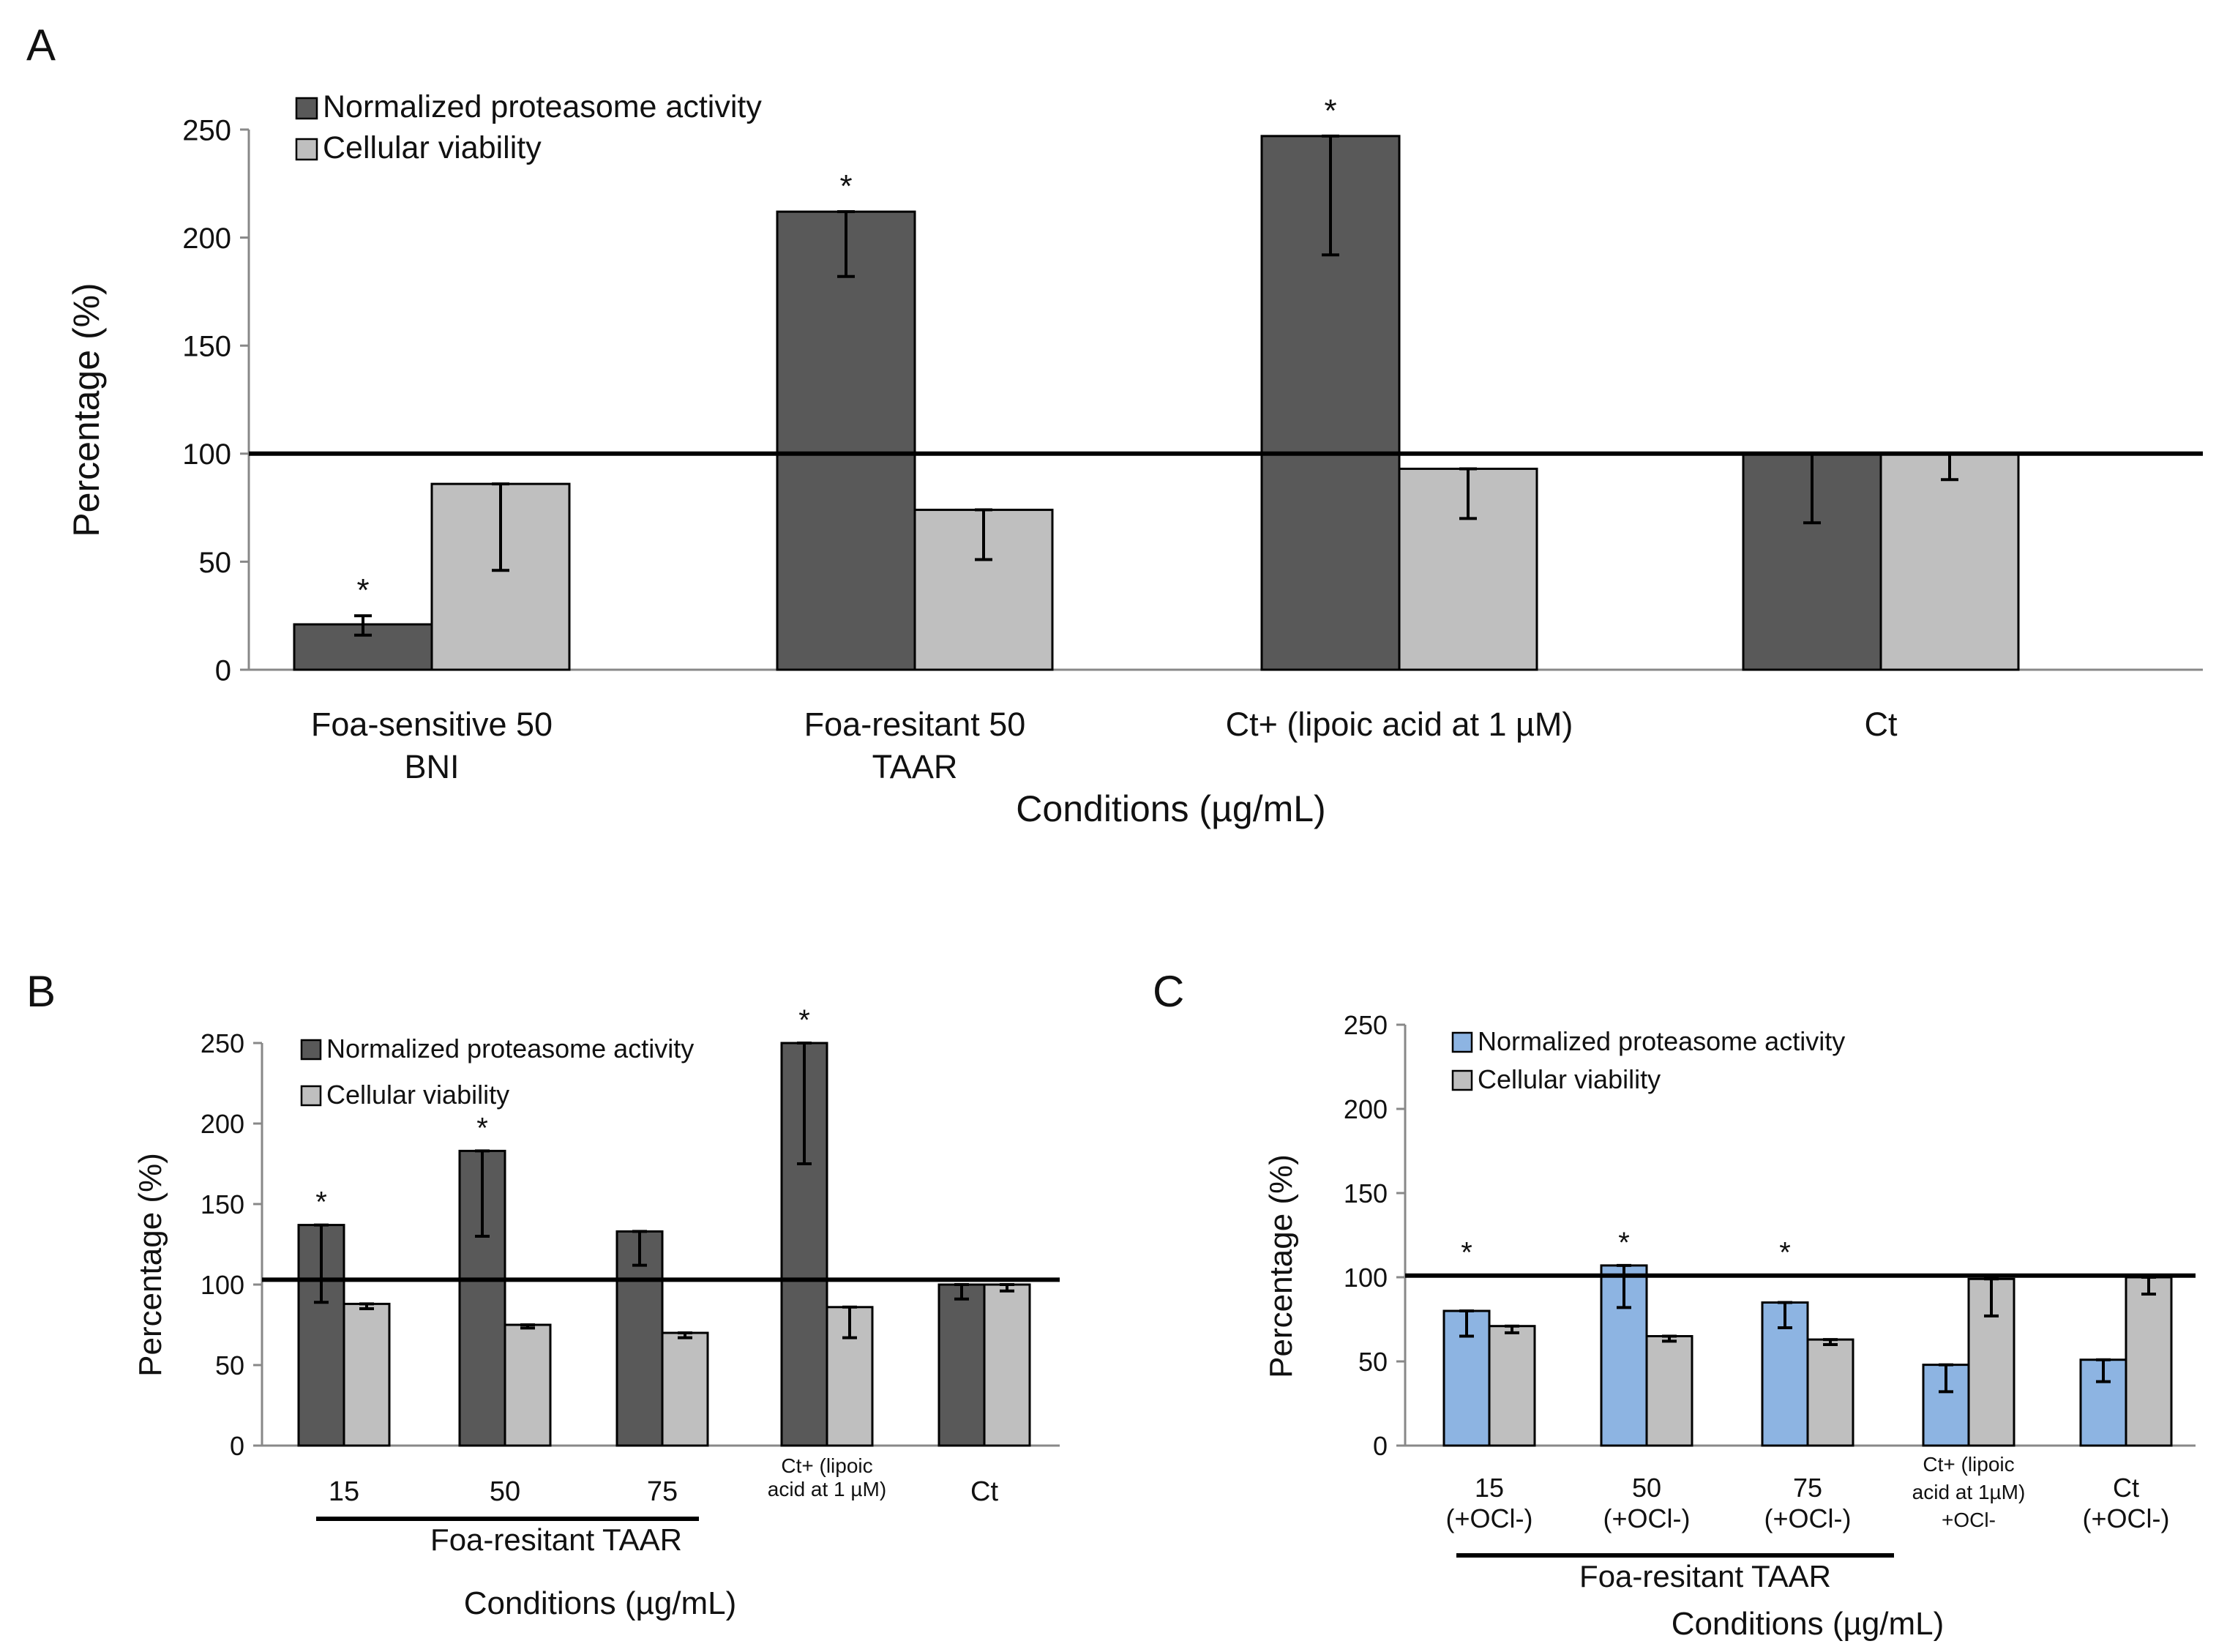 This screenshot has height=1652, width=2227. Describe the element at coordinates (1969, 1520) in the screenshot. I see `category-label: +OCl-` at that location.